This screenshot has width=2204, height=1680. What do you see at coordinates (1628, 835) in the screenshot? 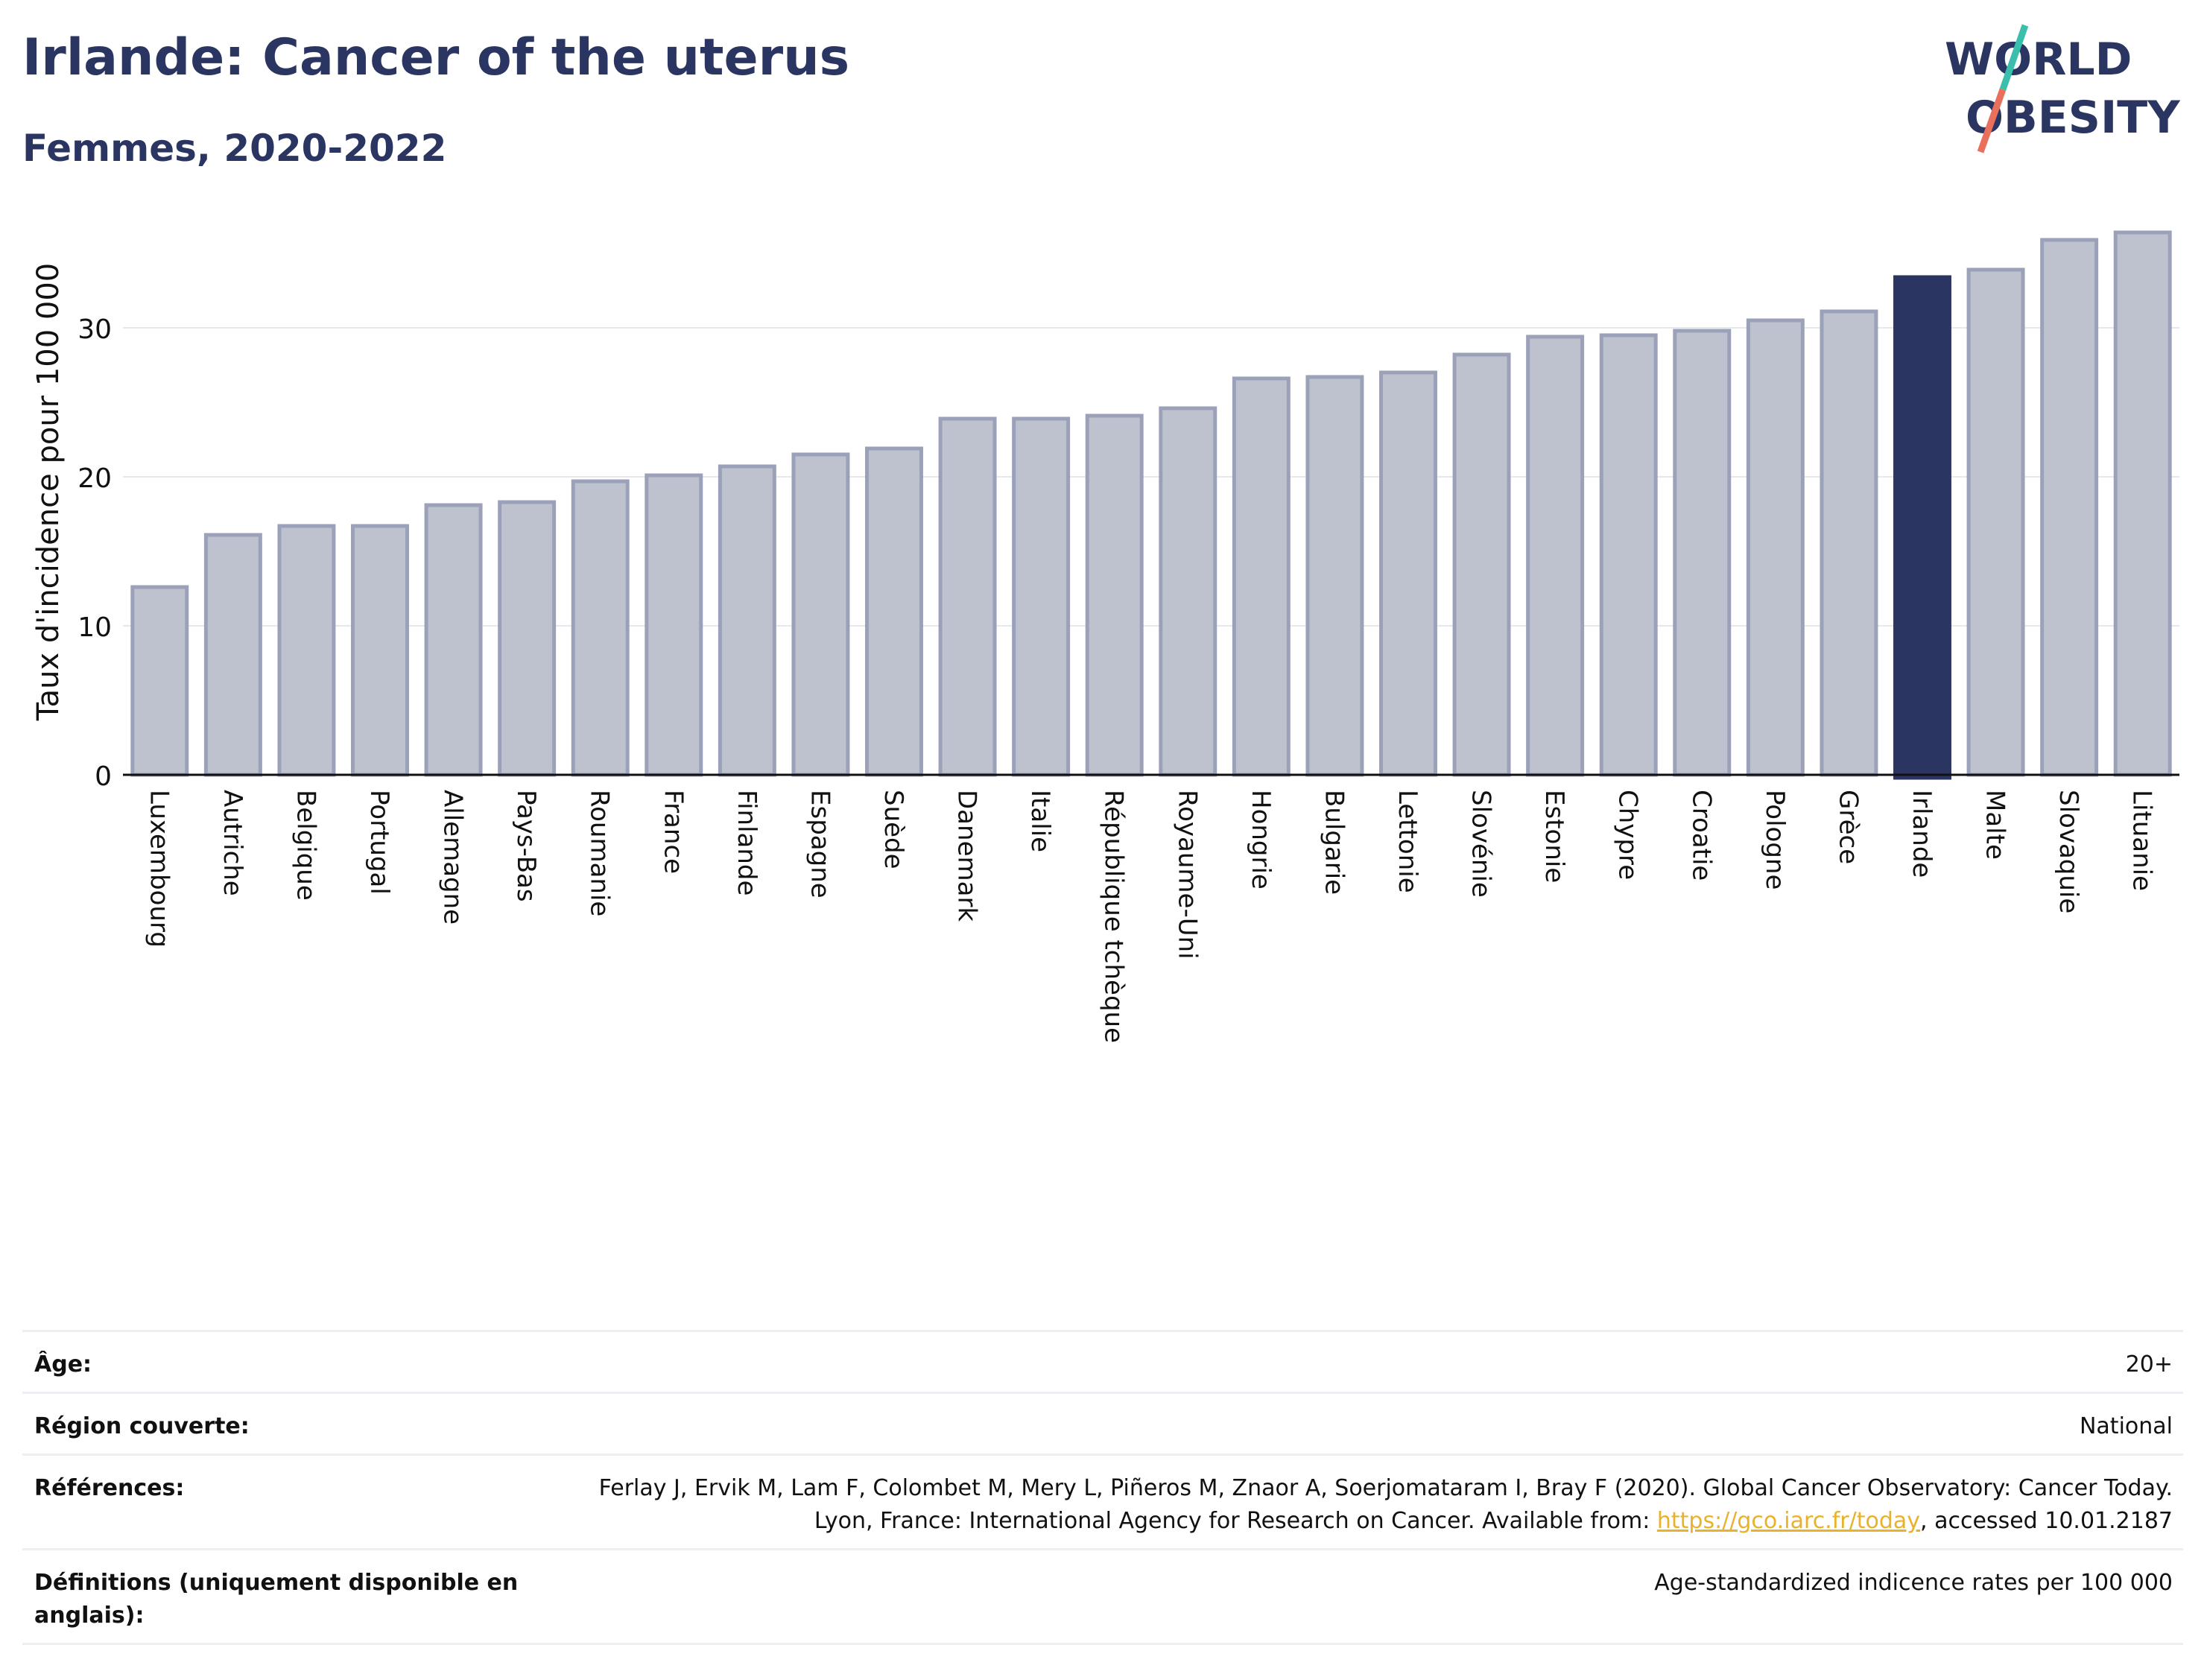
I see `x-tick-label: Chypre` at bounding box center [1628, 835].